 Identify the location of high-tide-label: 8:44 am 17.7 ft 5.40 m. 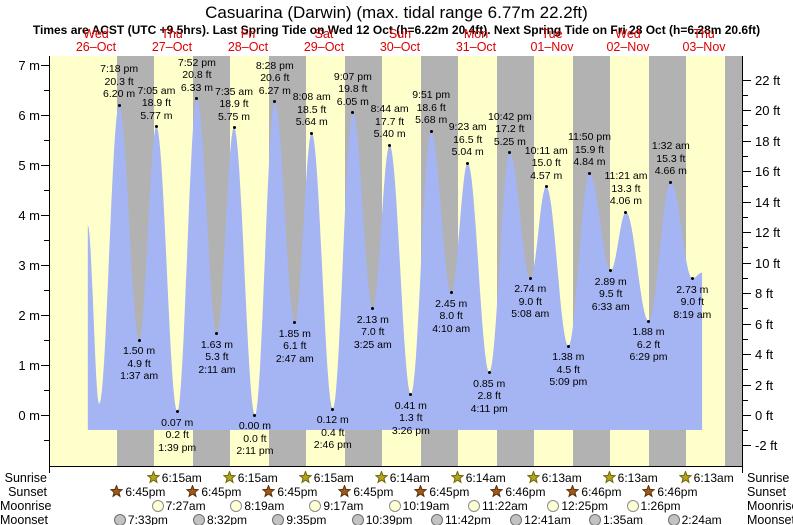
(390, 122).